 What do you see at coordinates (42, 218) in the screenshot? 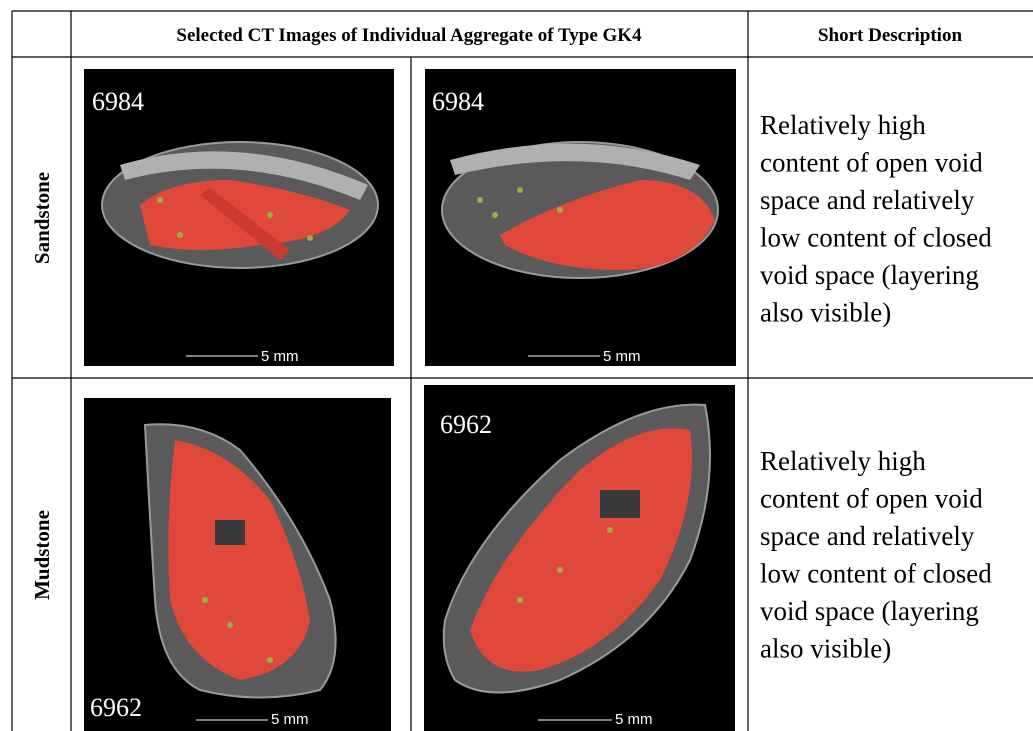
I see `row-label: Sandstone` at bounding box center [42, 218].